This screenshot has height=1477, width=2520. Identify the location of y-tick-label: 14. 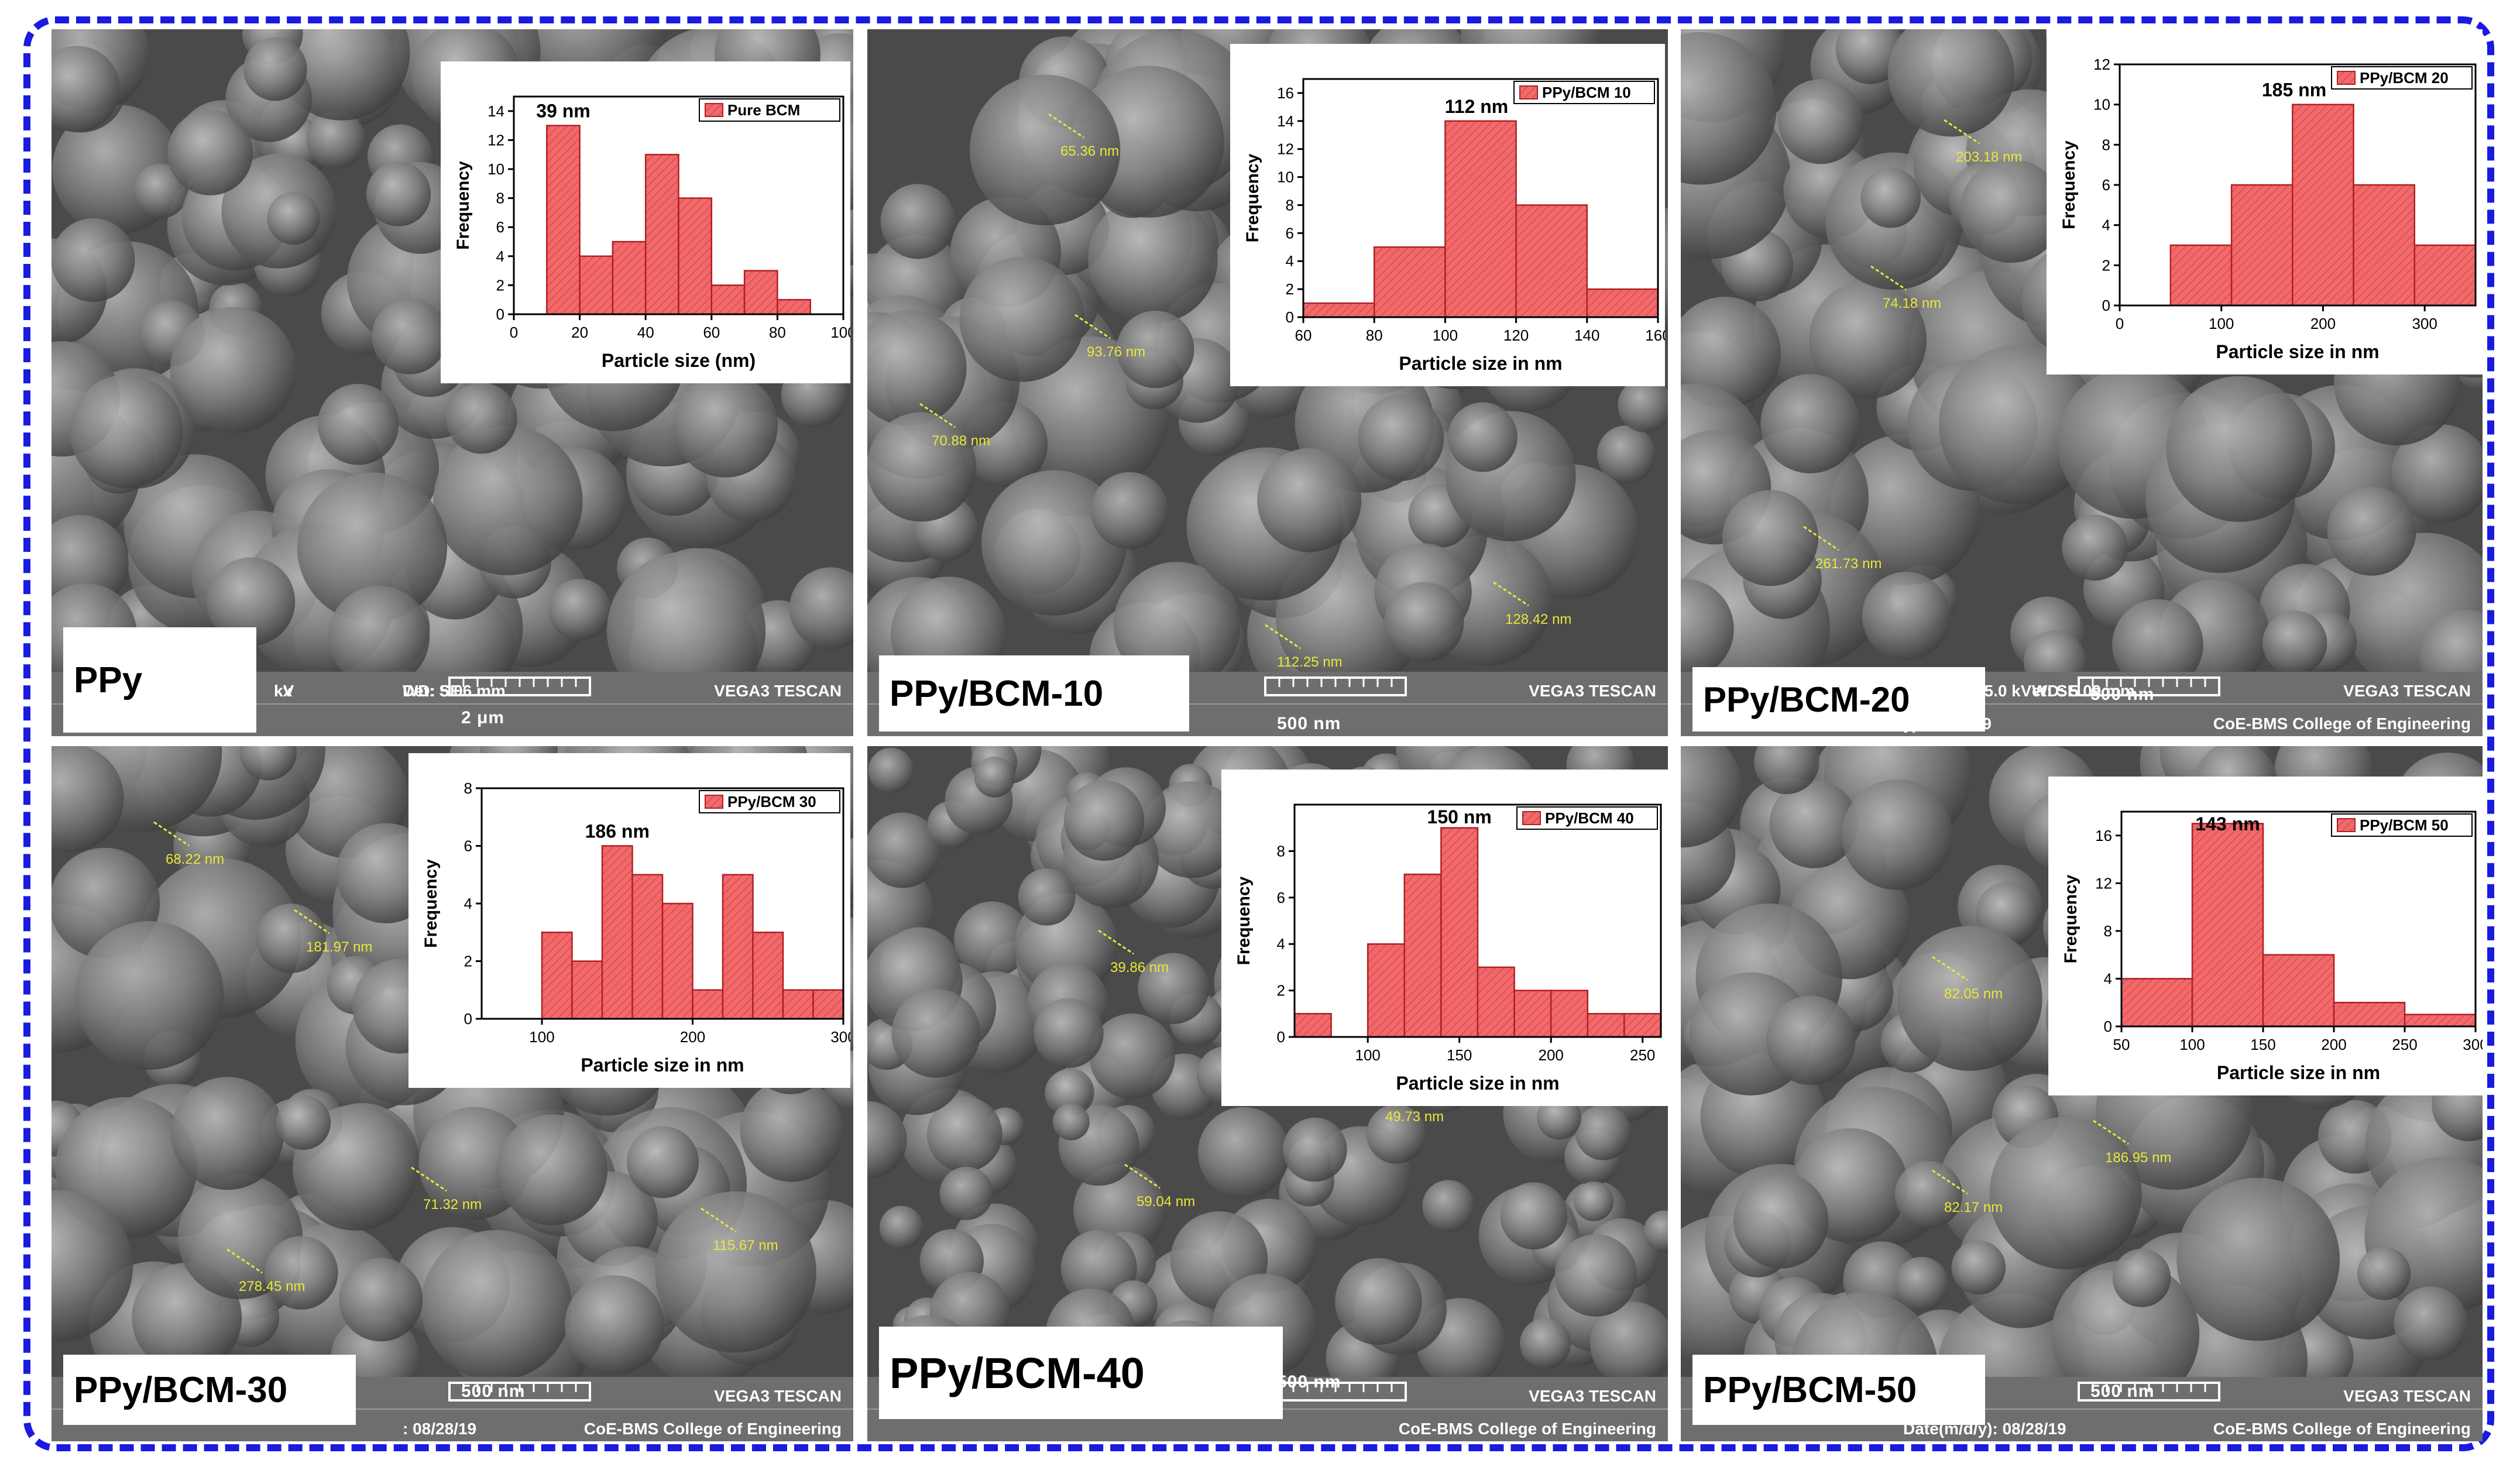
(1285, 121).